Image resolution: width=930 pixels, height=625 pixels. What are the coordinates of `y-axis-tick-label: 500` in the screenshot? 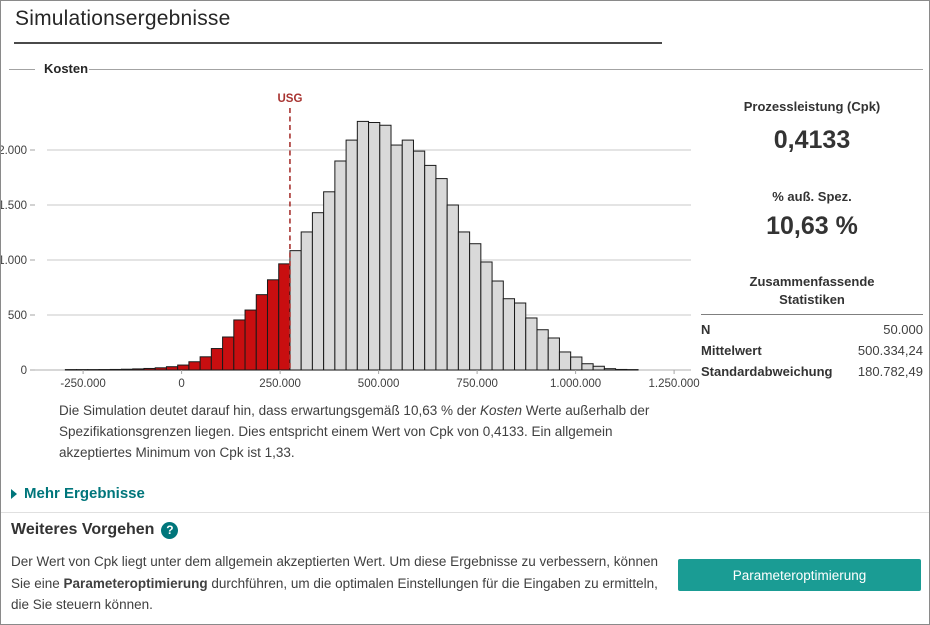 It's located at (17, 316).